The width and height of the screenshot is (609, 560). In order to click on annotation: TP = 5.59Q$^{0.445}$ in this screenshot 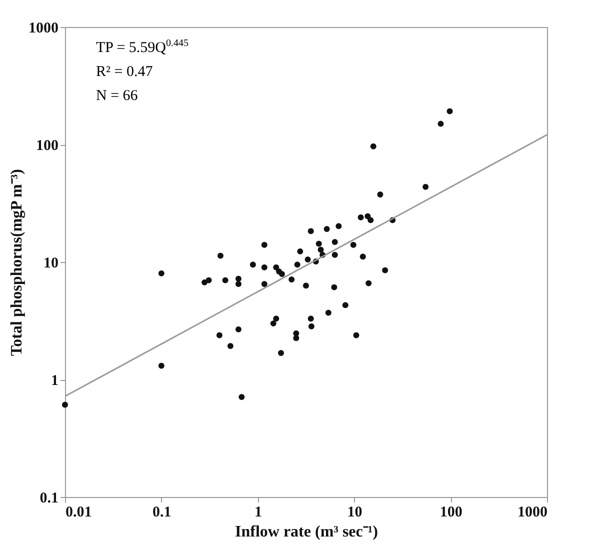, I will do `click(142, 47)`.